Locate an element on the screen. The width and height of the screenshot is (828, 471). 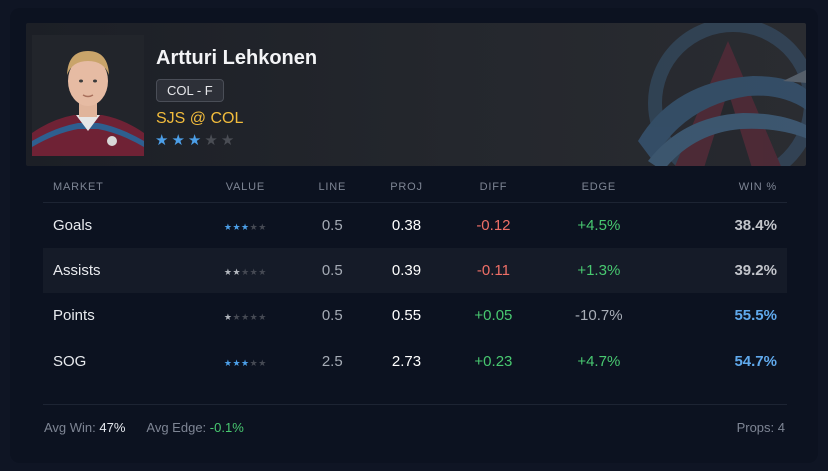
col-header-diff: DIFF is located at coordinates (493, 187).